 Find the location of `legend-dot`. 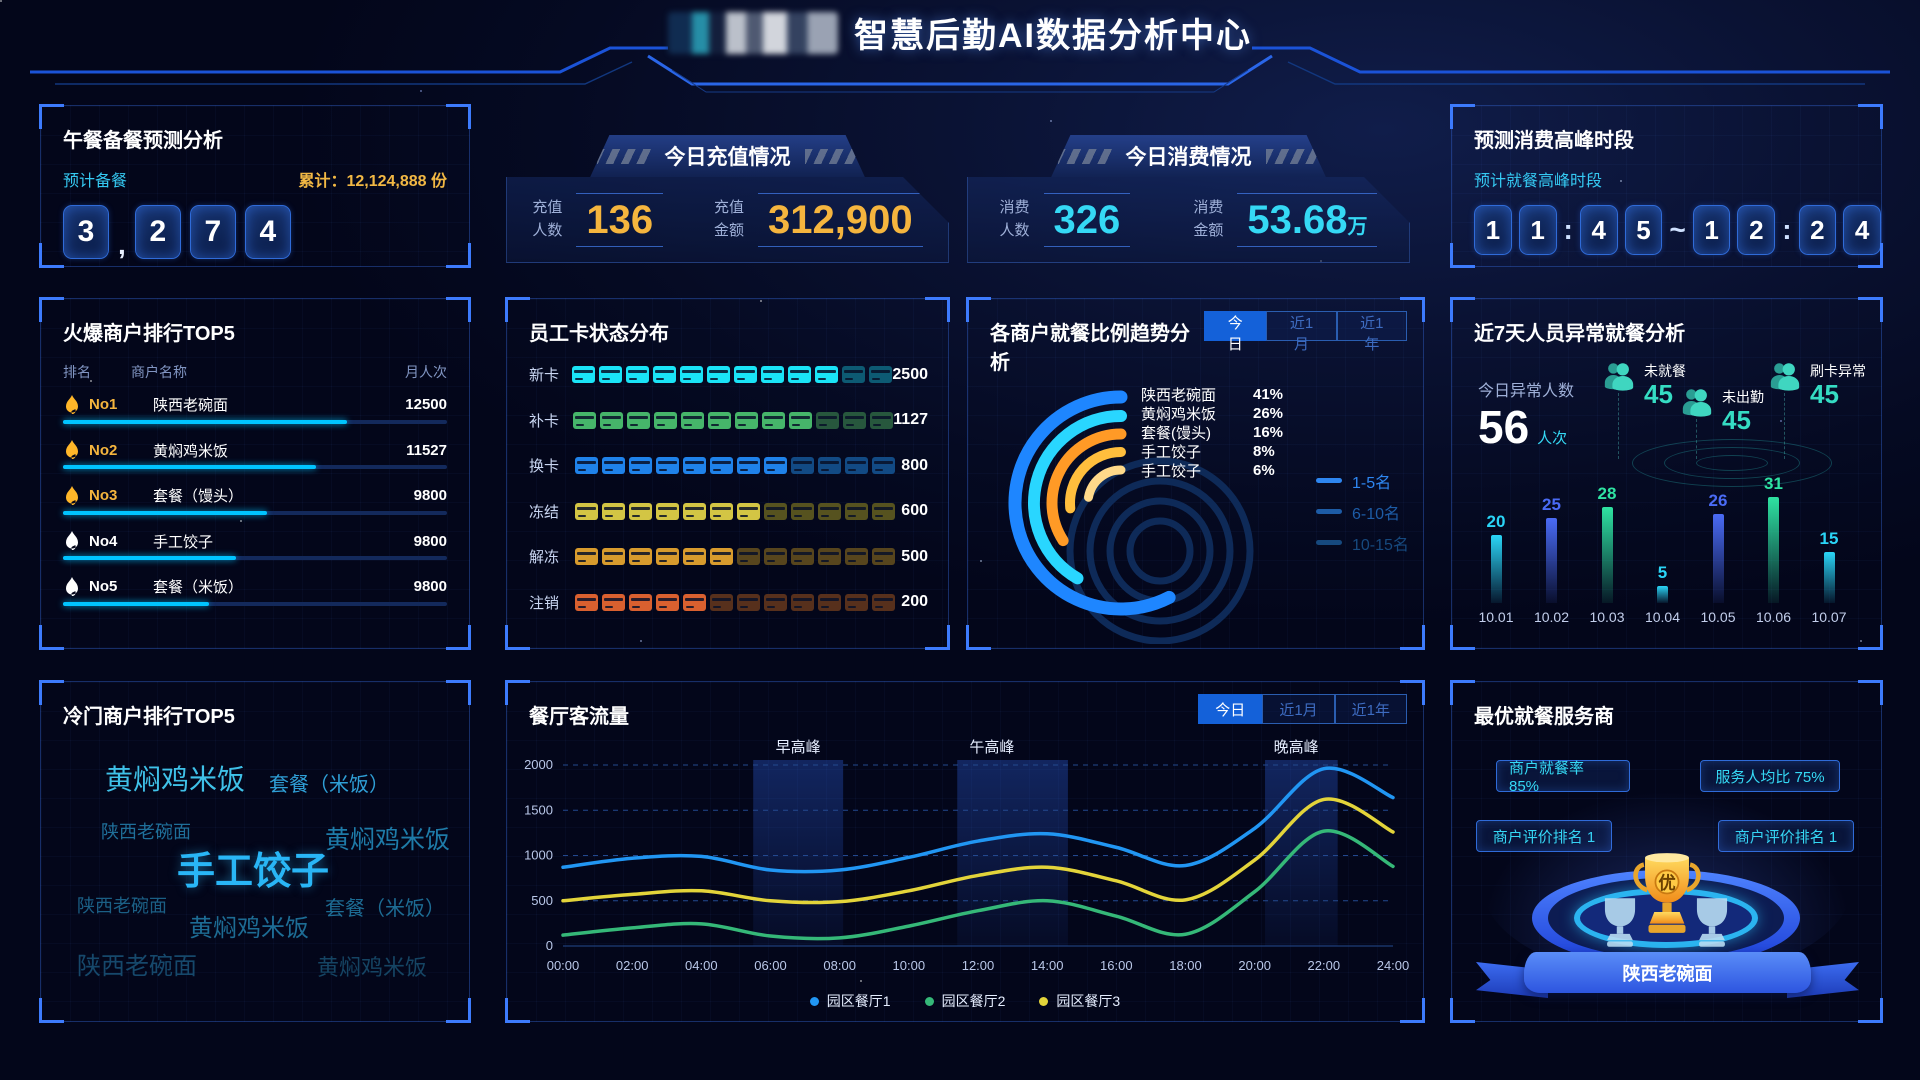

legend-dot is located at coordinates (1044, 1001).